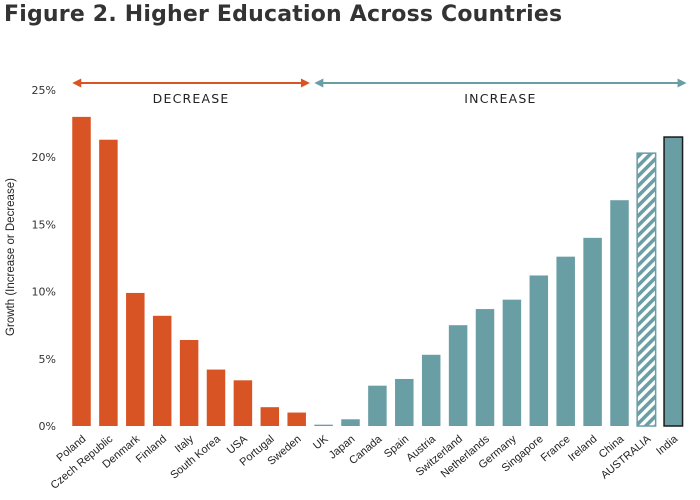 Image resolution: width=700 pixels, height=500 pixels. Describe the element at coordinates (108, 282) in the screenshot. I see `bar-czech-republic` at that location.